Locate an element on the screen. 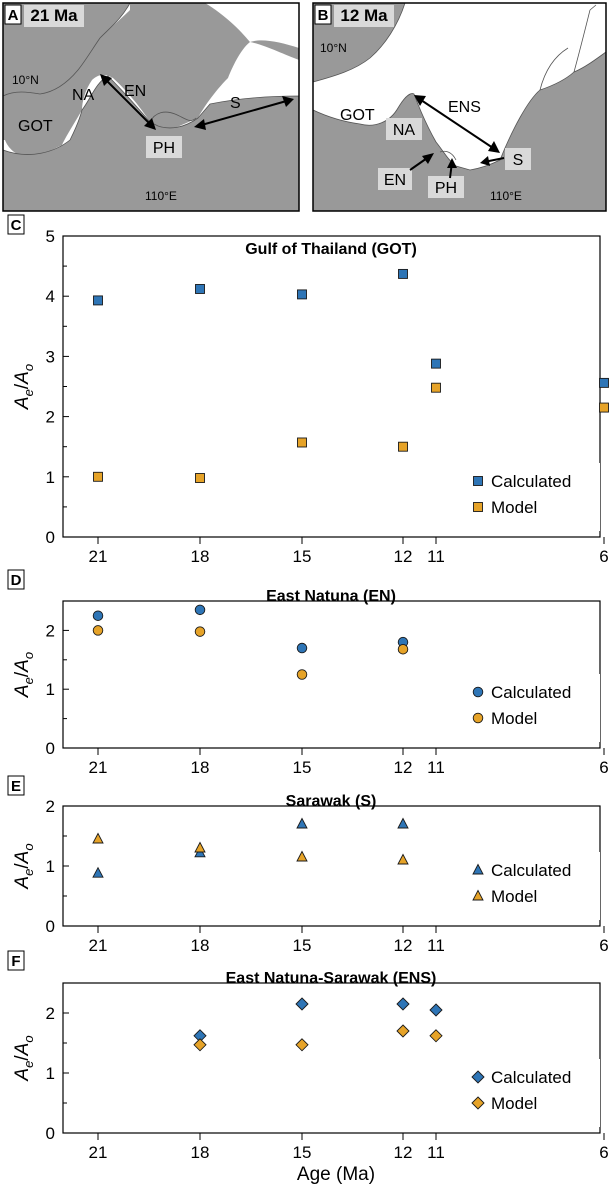  map-a-letter-box is located at coordinates (13, 14).